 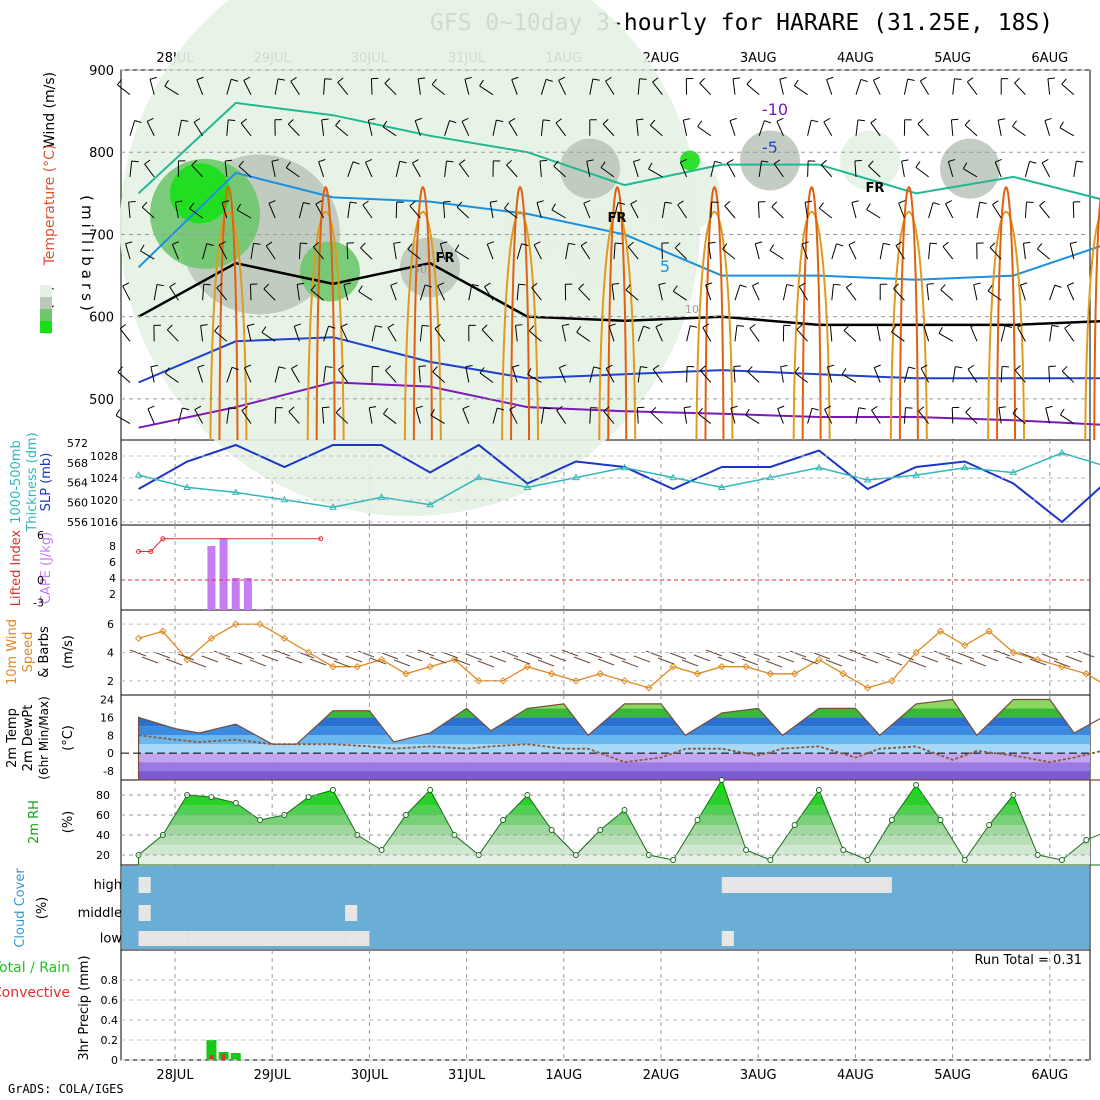 What do you see at coordinates (563, 1075) in the screenshot?
I see `date-label-bottom: 1AUG` at bounding box center [563, 1075].